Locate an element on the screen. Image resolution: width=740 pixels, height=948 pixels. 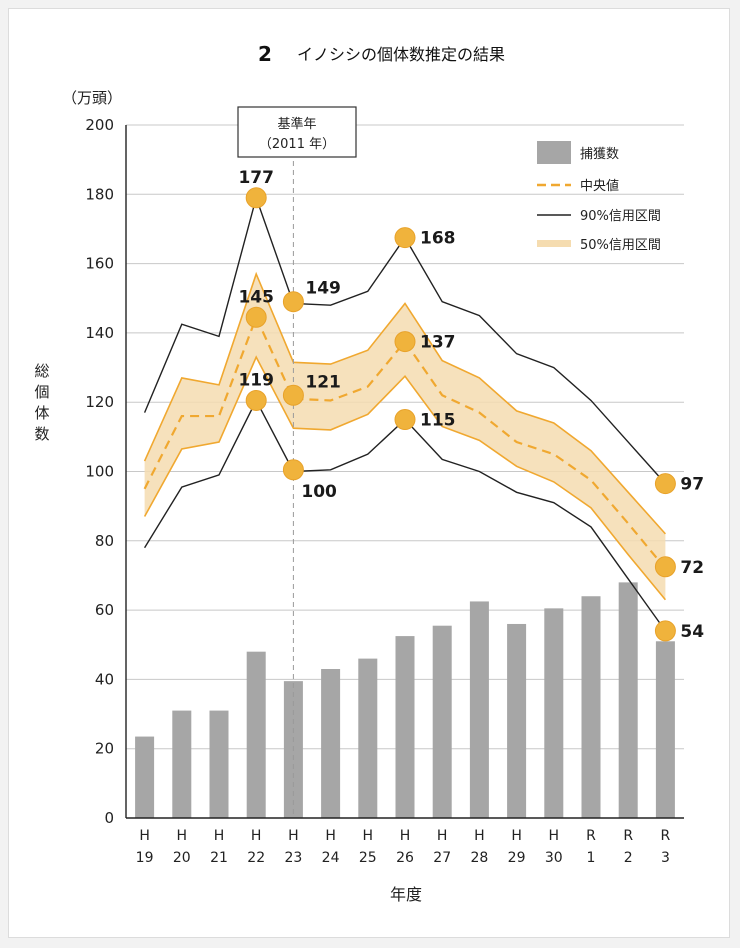
legend-bar-swatch is located at coordinates (554, 152).